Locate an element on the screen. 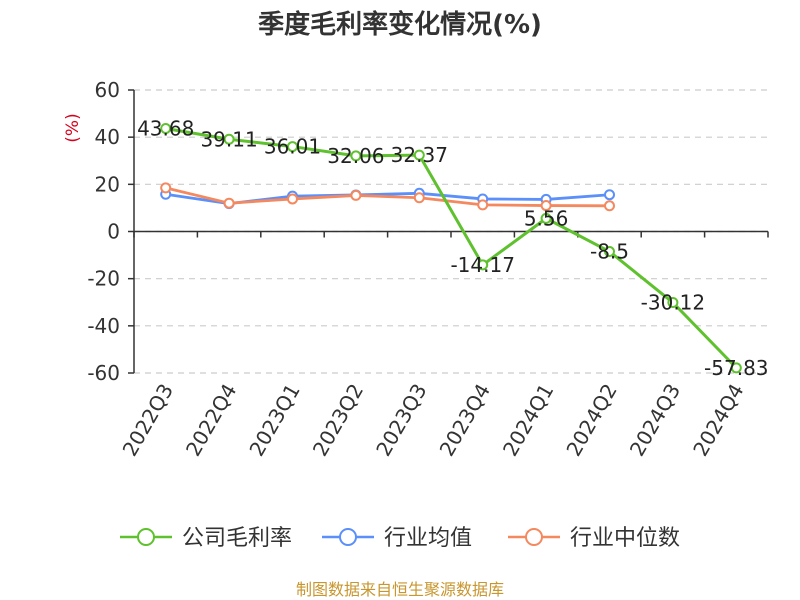 This screenshot has height=600, width=800. y-tick-label: 40 is located at coordinates (107, 137).